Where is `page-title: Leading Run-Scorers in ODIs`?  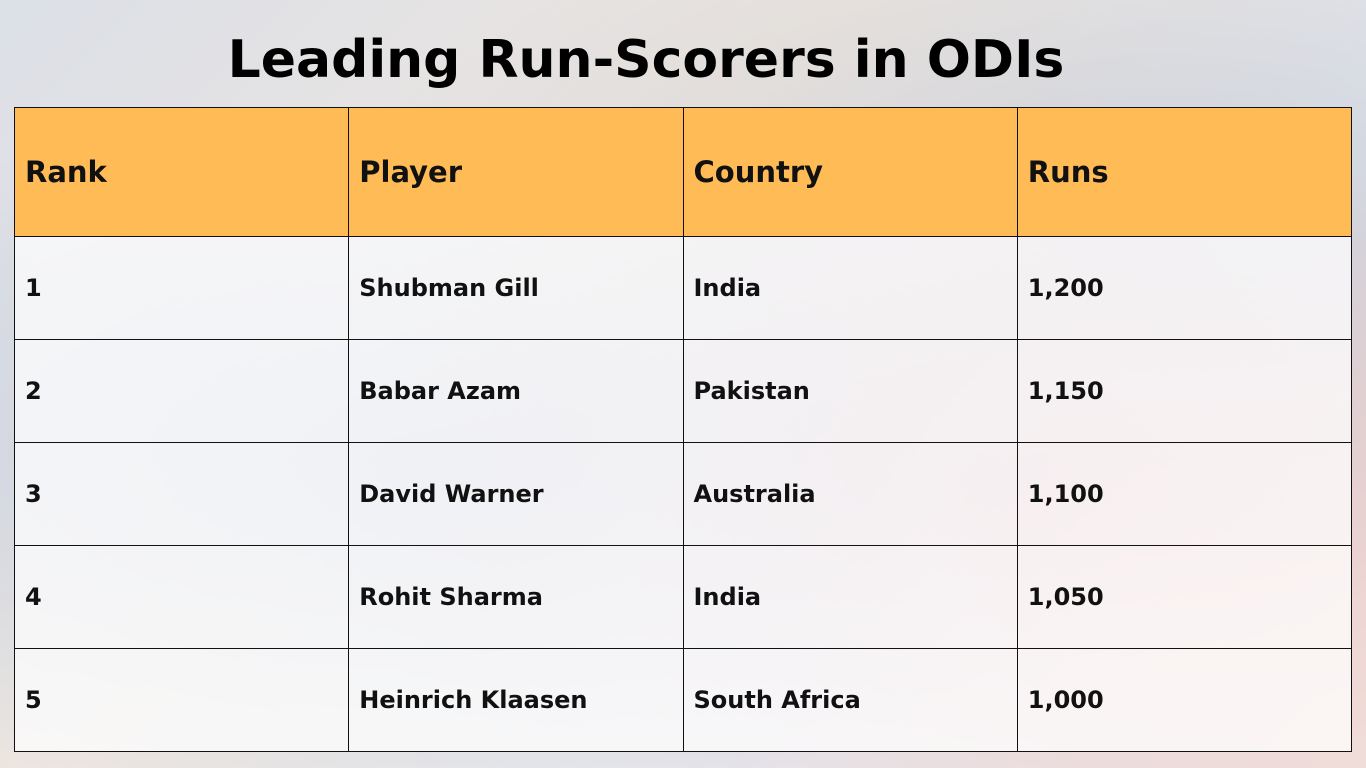
page-title: Leading Run-Scorers in ODIs is located at coordinates (646, 60).